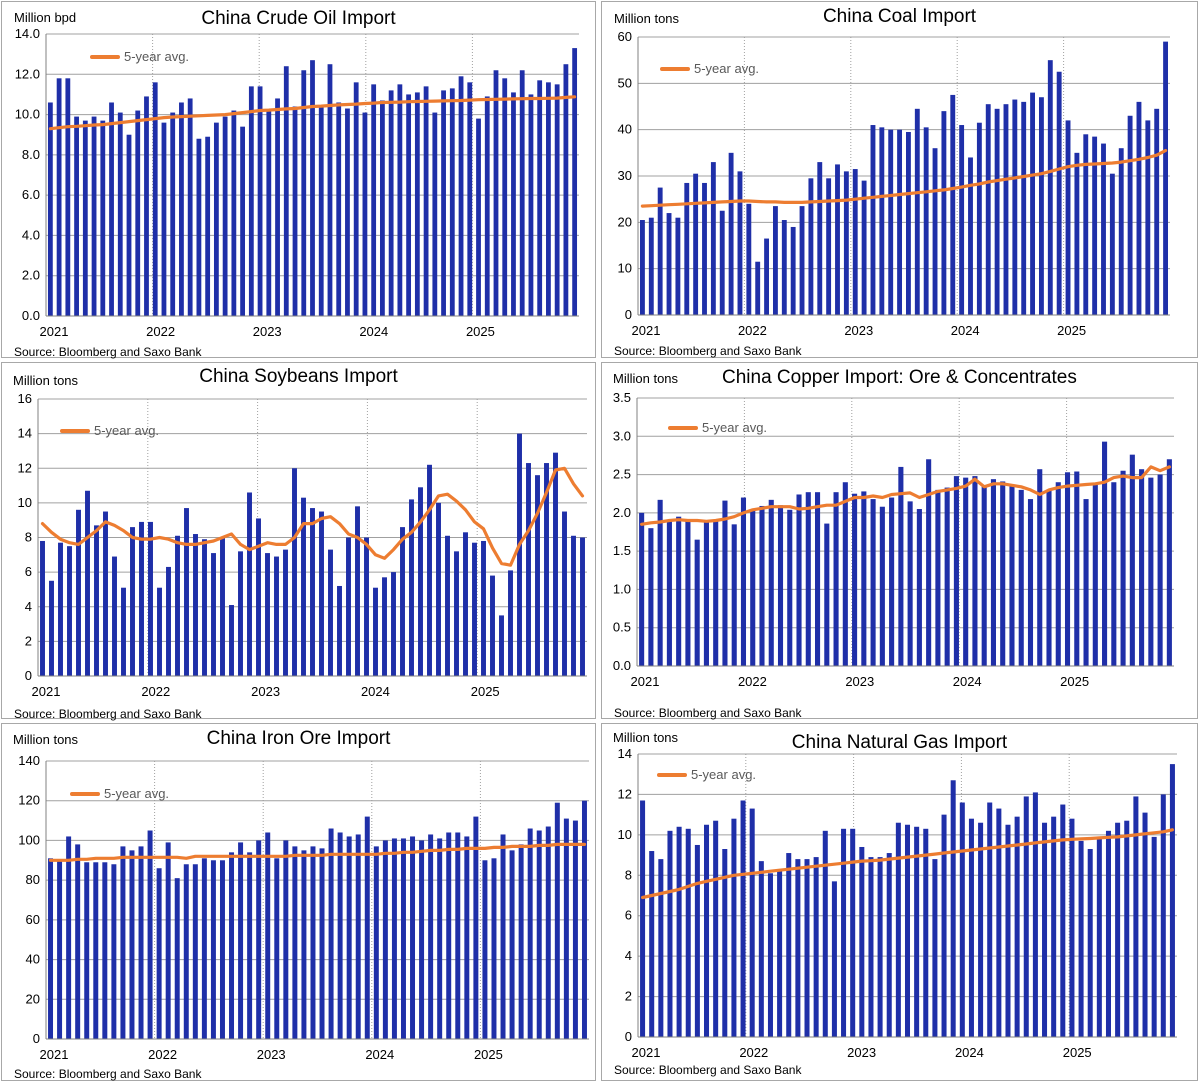 Image resolution: width=1200 pixels, height=1082 pixels. Describe the element at coordinates (28, 571) in the screenshot. I see `y-tick-label: 6` at that location.